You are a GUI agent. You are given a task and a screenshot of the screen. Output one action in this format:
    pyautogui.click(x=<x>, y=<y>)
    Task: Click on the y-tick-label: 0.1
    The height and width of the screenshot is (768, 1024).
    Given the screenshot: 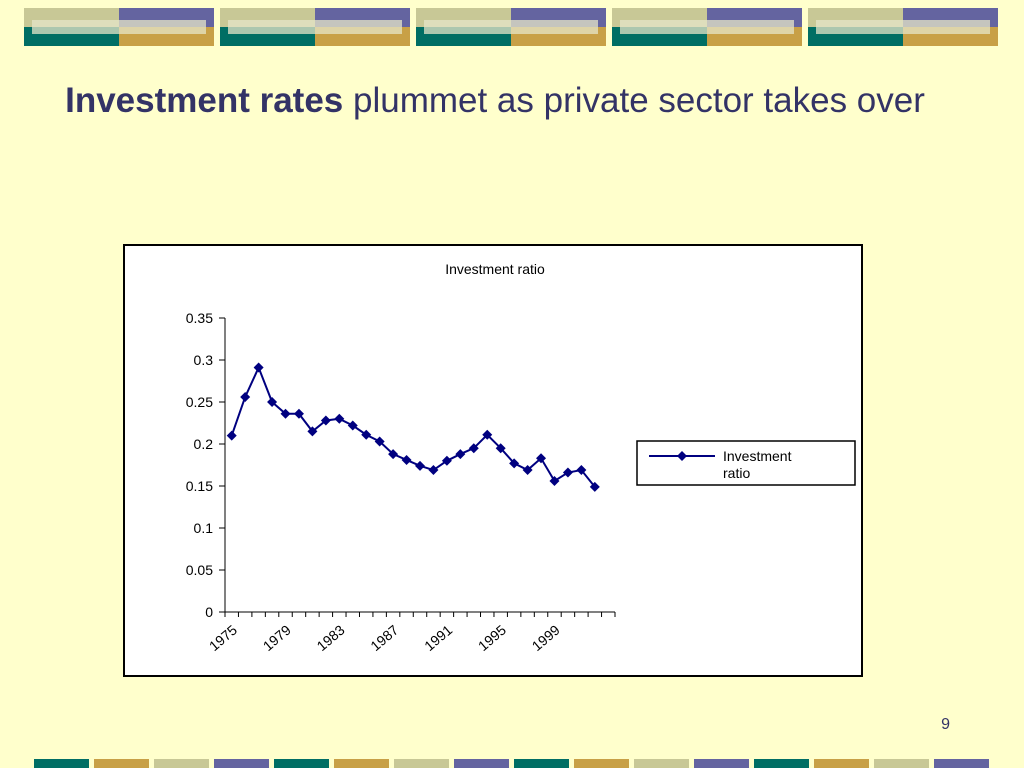 What is the action you would take?
    pyautogui.click(x=204, y=528)
    